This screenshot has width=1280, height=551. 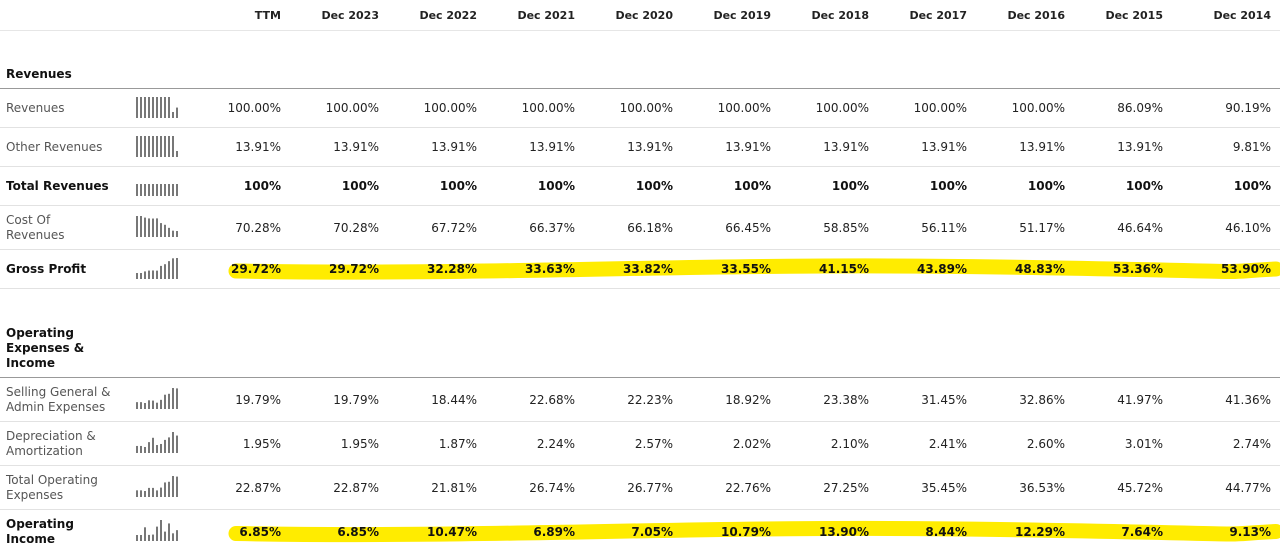 I want to click on value-cell: 6.89%, so click(x=528, y=530).